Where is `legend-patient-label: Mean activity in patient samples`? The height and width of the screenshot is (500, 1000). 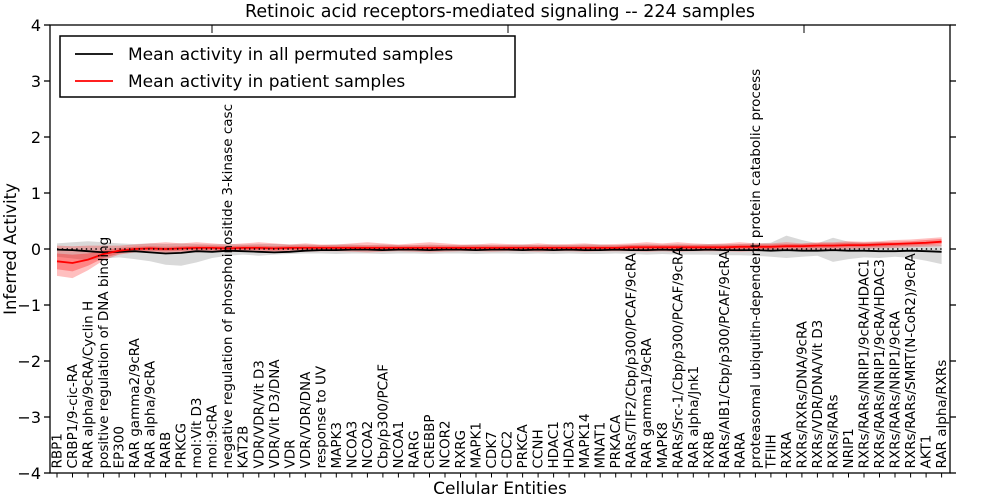
legend-patient-label: Mean activity in patient samples is located at coordinates (266, 82).